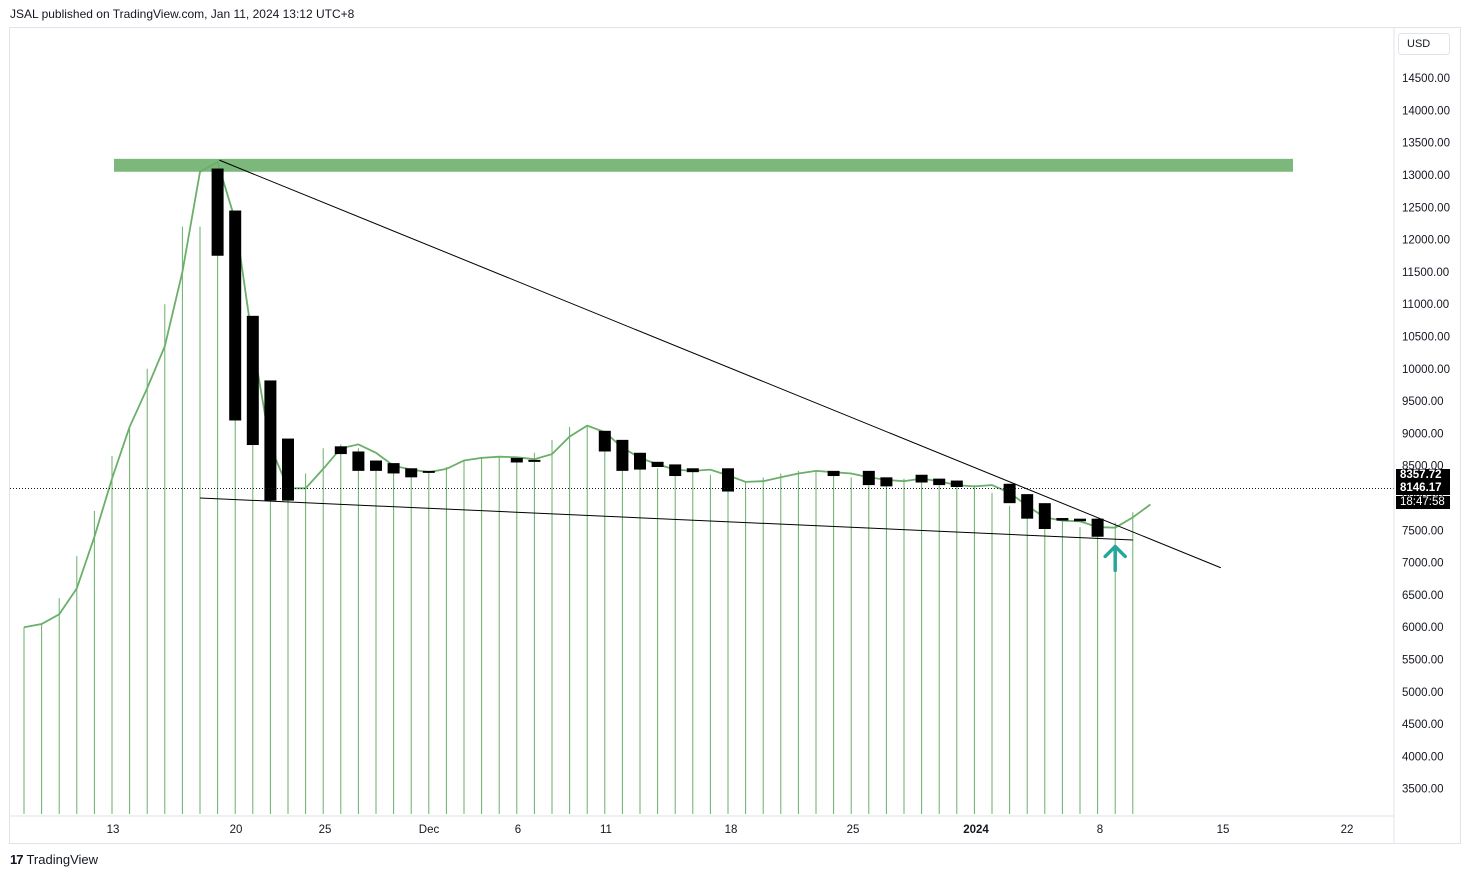 This screenshot has width=1470, height=879. I want to click on time-axis-ticks: 13 20 25 Dec 6 11 18 25 2024 8 15 22, so click(730, 830).